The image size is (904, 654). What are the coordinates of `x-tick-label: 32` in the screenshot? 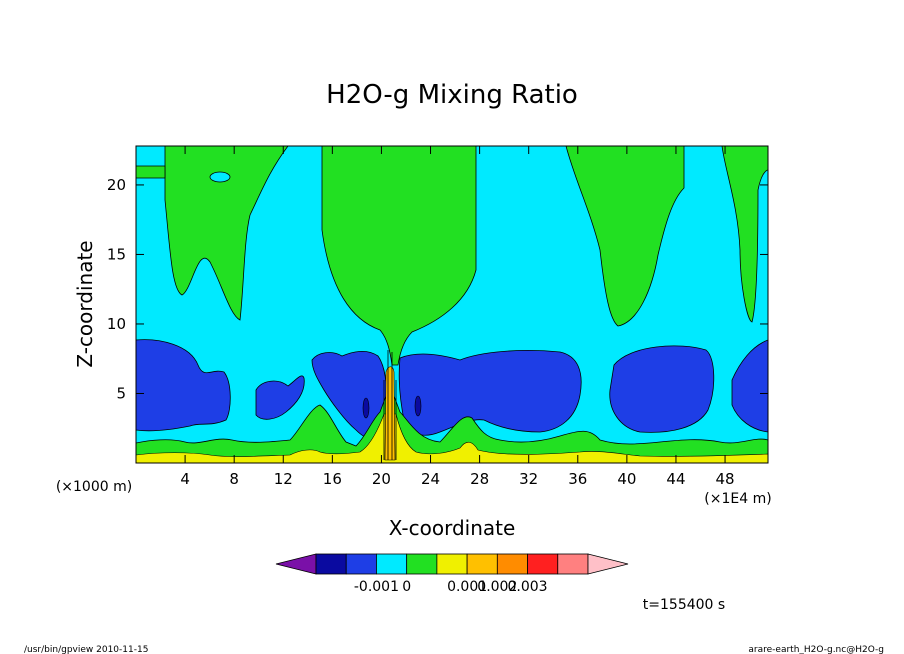 It's located at (528, 479).